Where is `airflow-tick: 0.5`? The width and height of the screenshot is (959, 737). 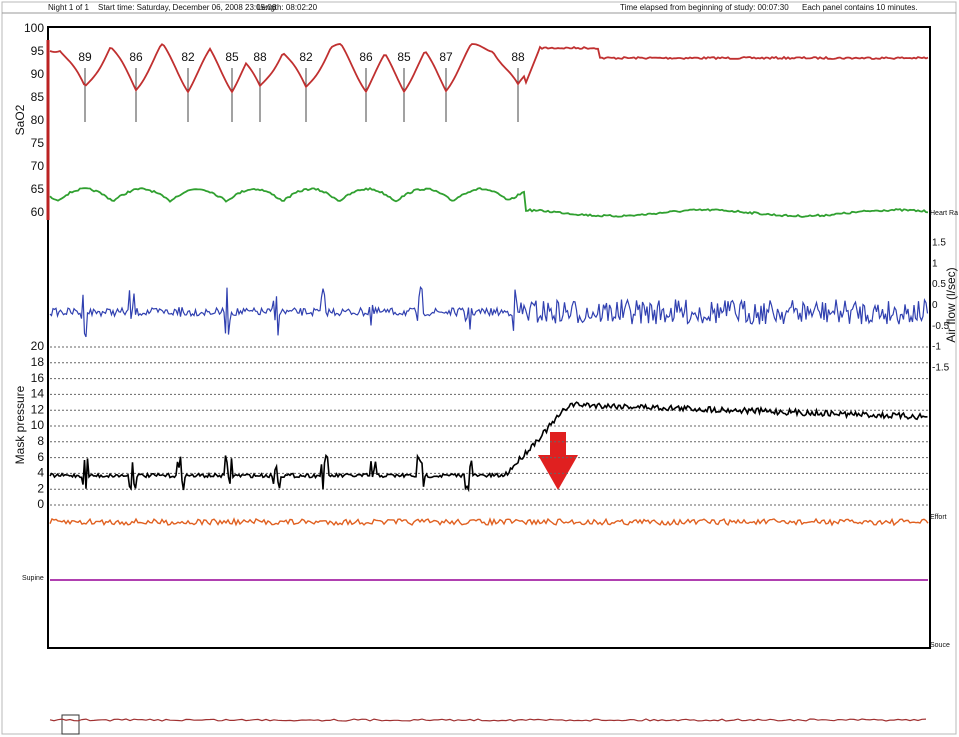 airflow-tick: 0.5 is located at coordinates (939, 284).